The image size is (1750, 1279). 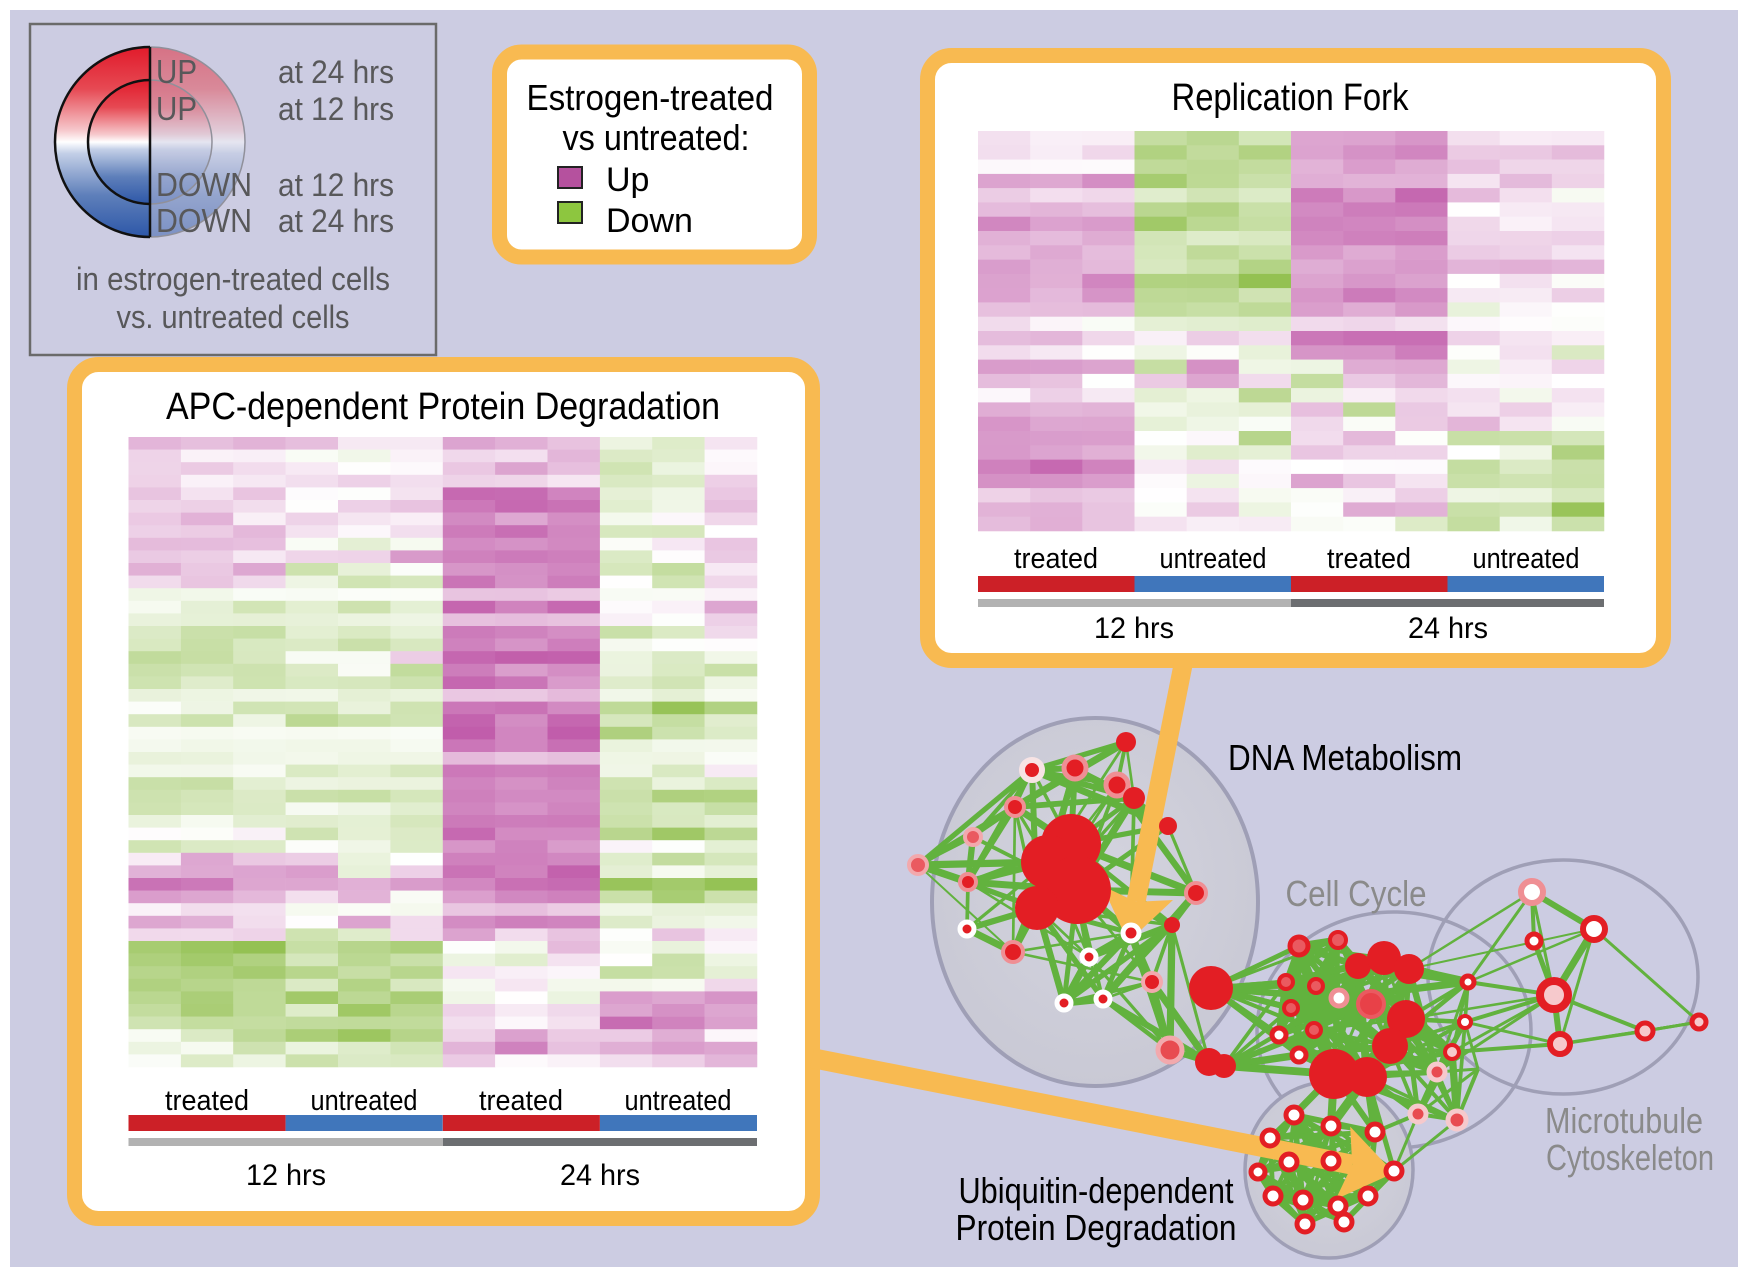 I want to click on svg-text: Ubiquitin-dependent, so click(x=1096, y=1190).